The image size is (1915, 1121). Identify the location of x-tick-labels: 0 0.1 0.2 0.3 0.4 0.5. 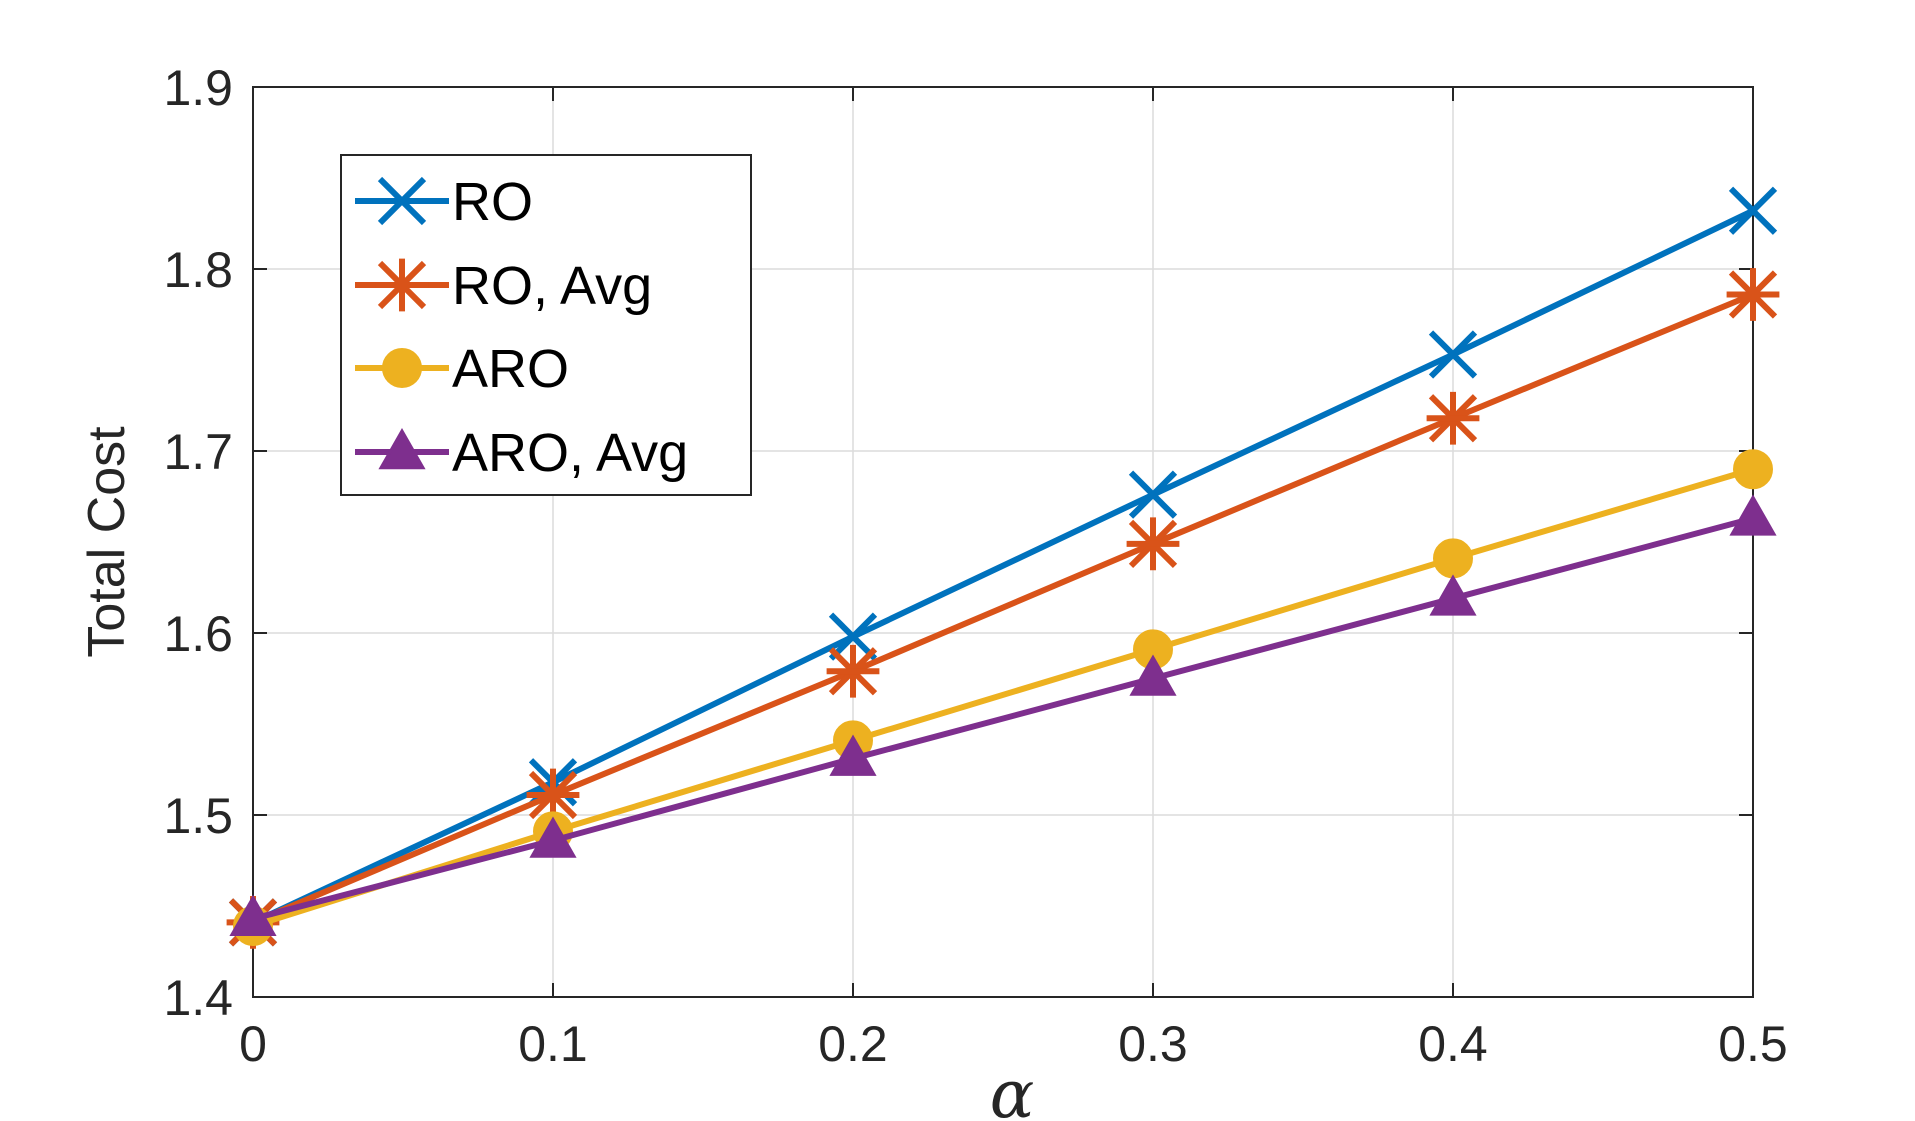
(1013, 1044).